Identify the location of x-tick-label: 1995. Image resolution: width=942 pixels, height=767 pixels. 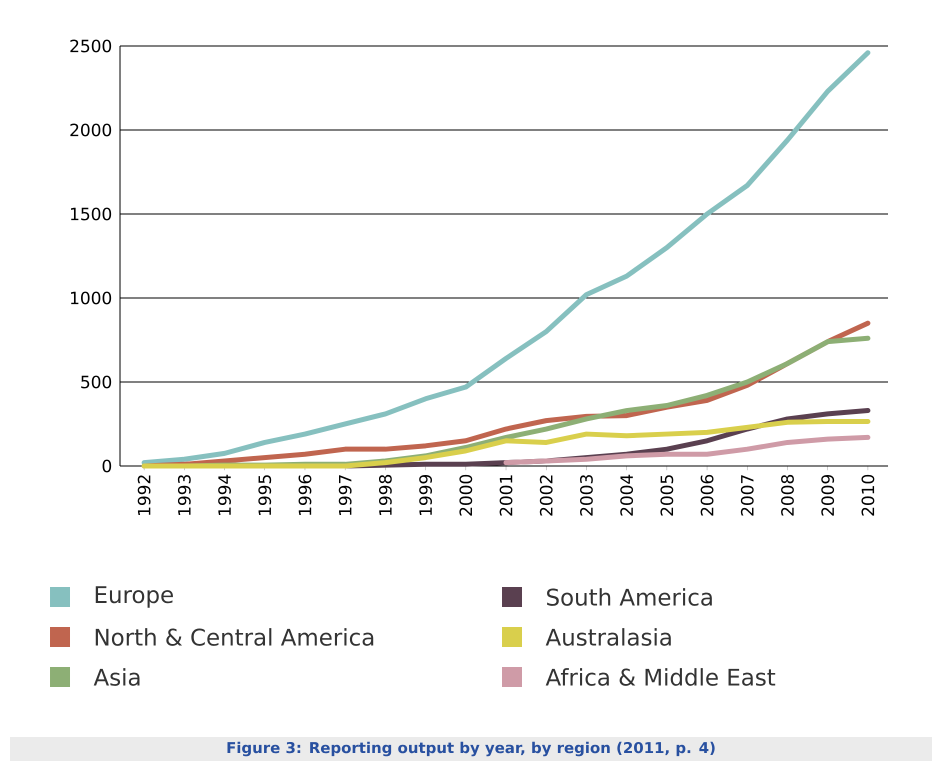
(265, 495).